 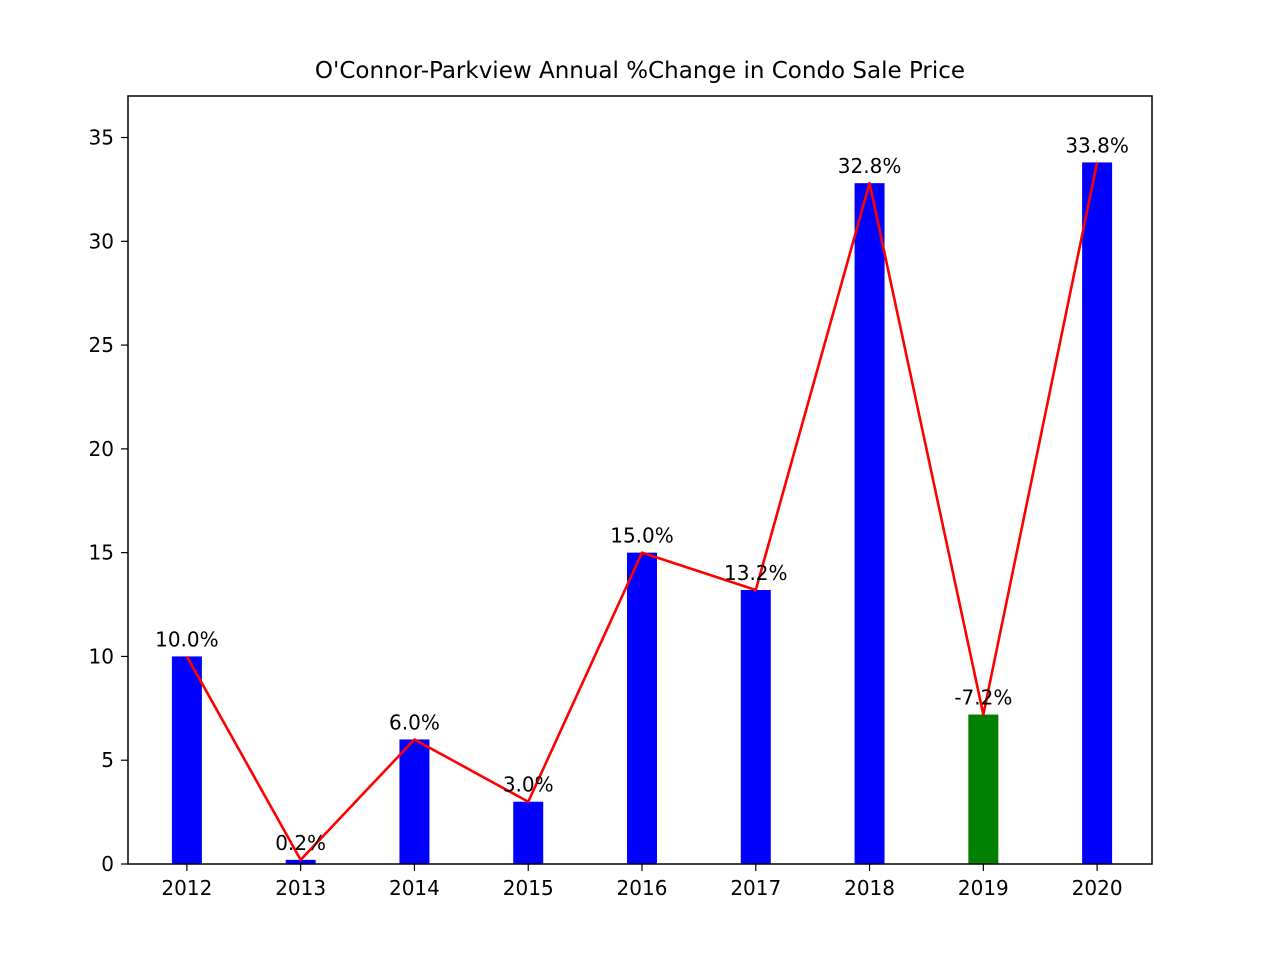 I want to click on y-tick-label-20: 20, so click(x=101, y=449).